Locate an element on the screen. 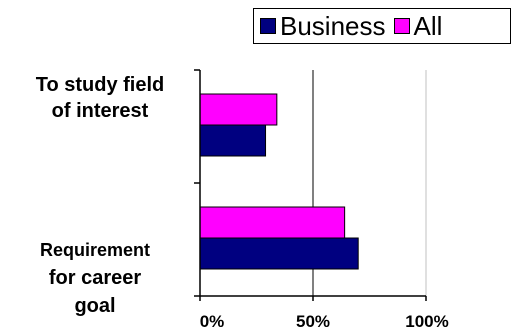  category-label-career-line-3: goal is located at coordinates (95, 306).